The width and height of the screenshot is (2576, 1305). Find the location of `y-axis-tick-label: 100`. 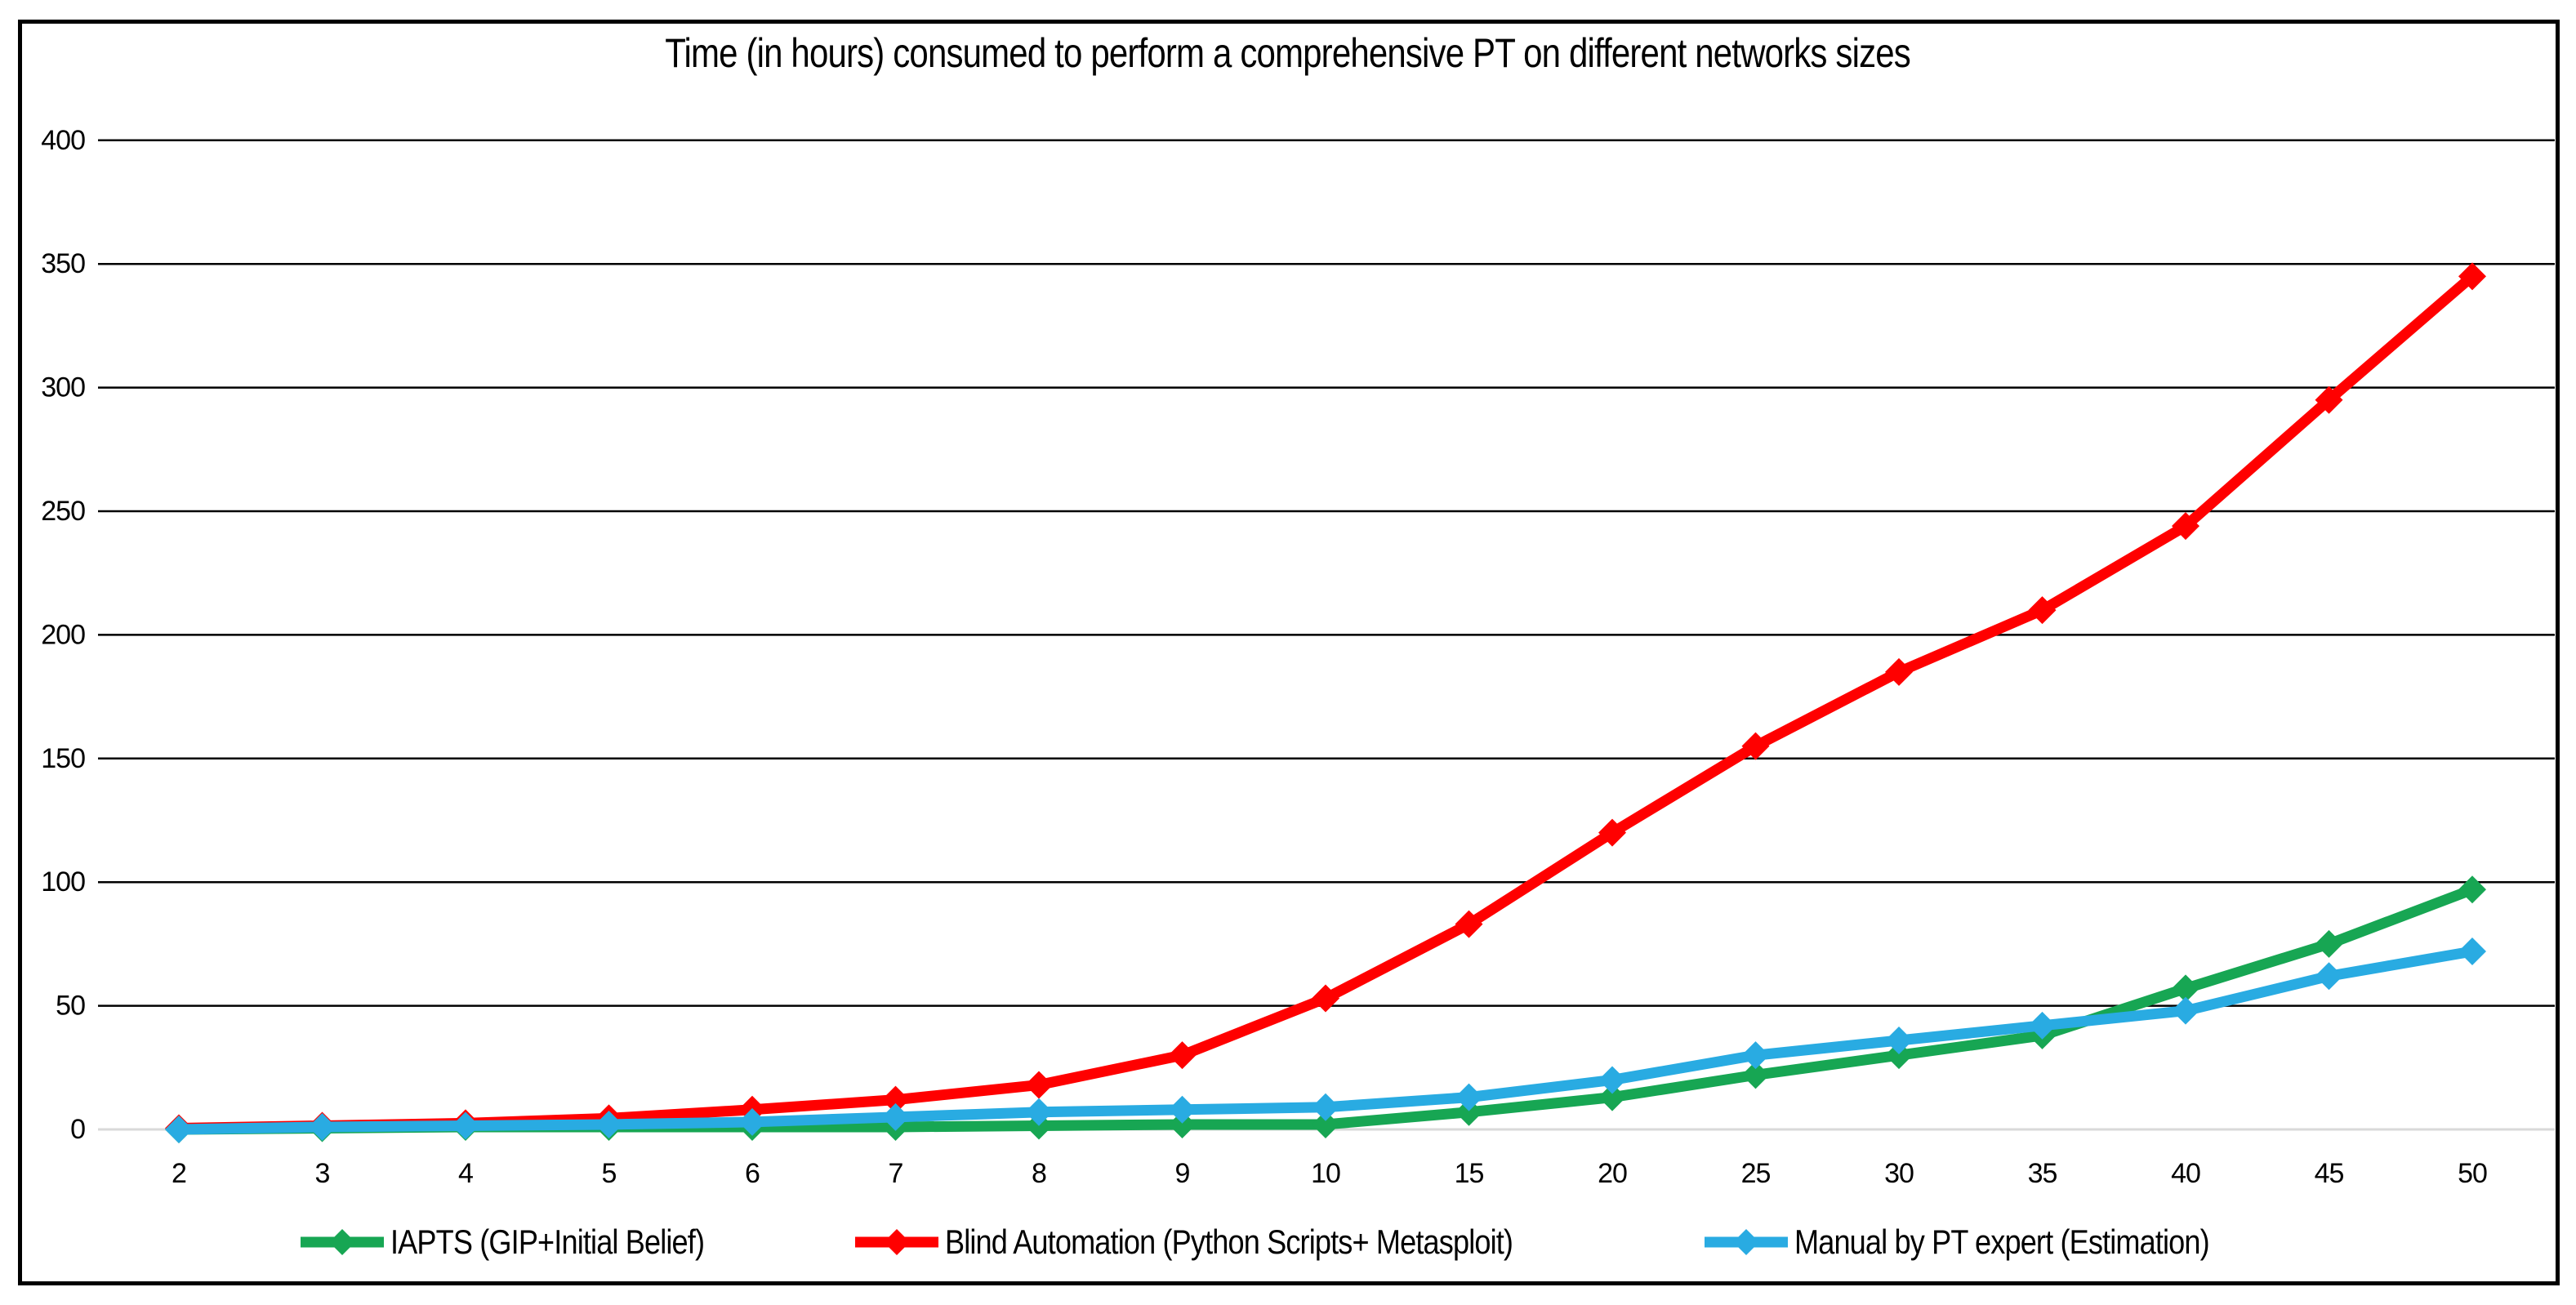

y-axis-tick-label: 100 is located at coordinates (63, 881).